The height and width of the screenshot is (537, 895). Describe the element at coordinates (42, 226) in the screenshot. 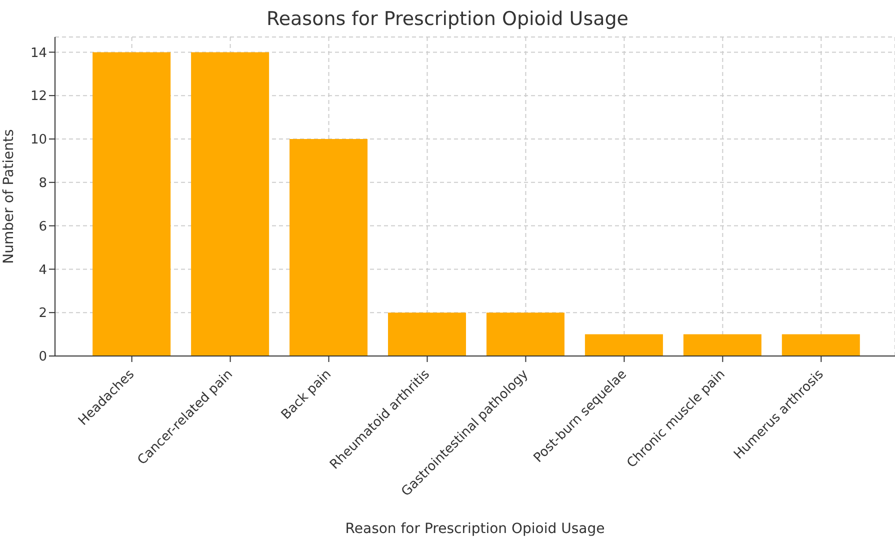

I see `y-tick-label: 6` at that location.